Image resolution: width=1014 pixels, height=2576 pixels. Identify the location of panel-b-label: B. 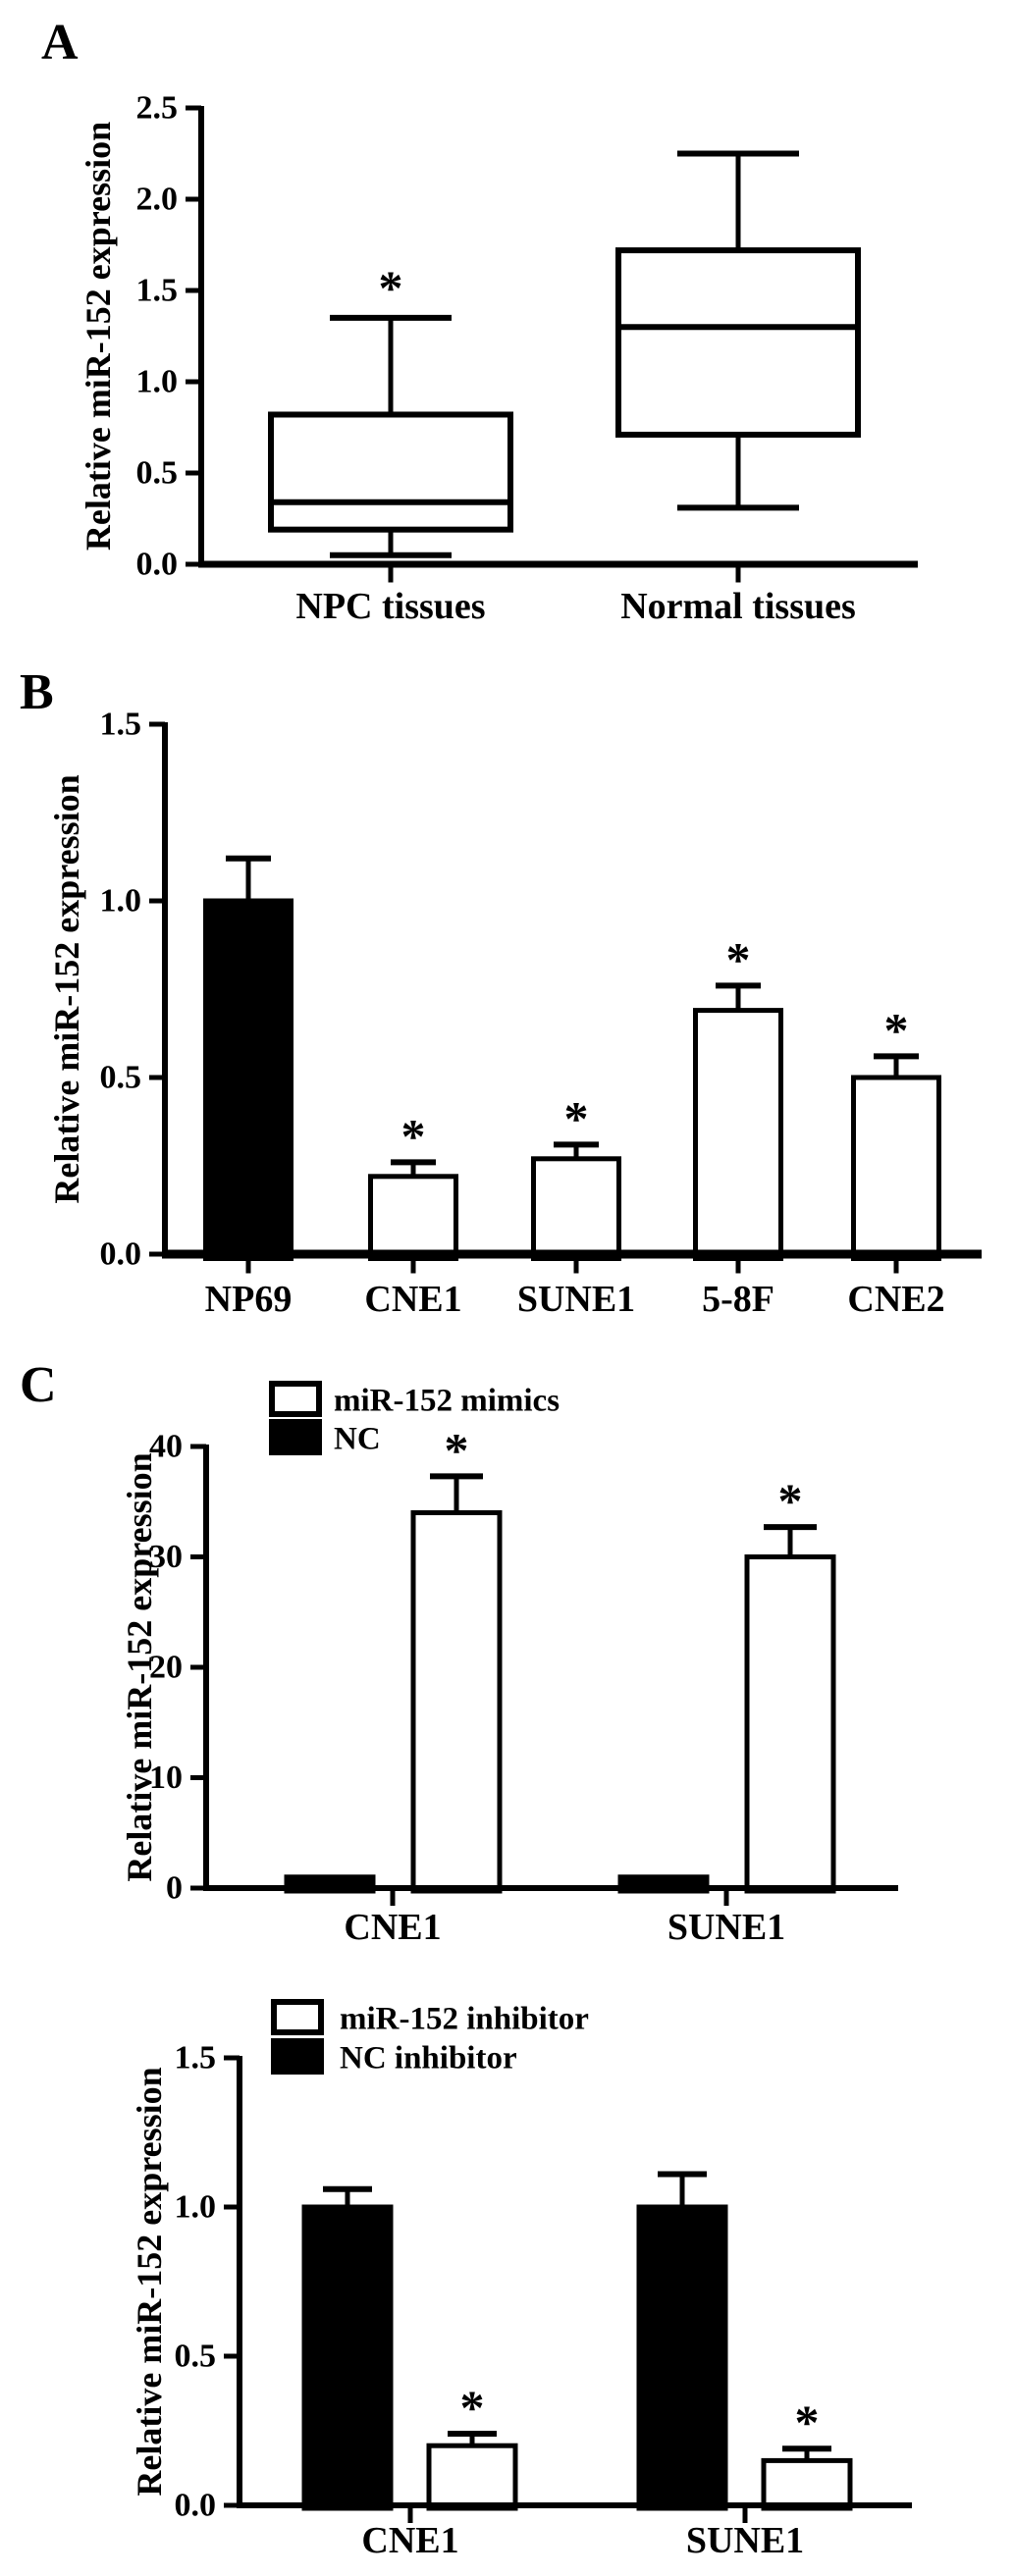
(37, 692).